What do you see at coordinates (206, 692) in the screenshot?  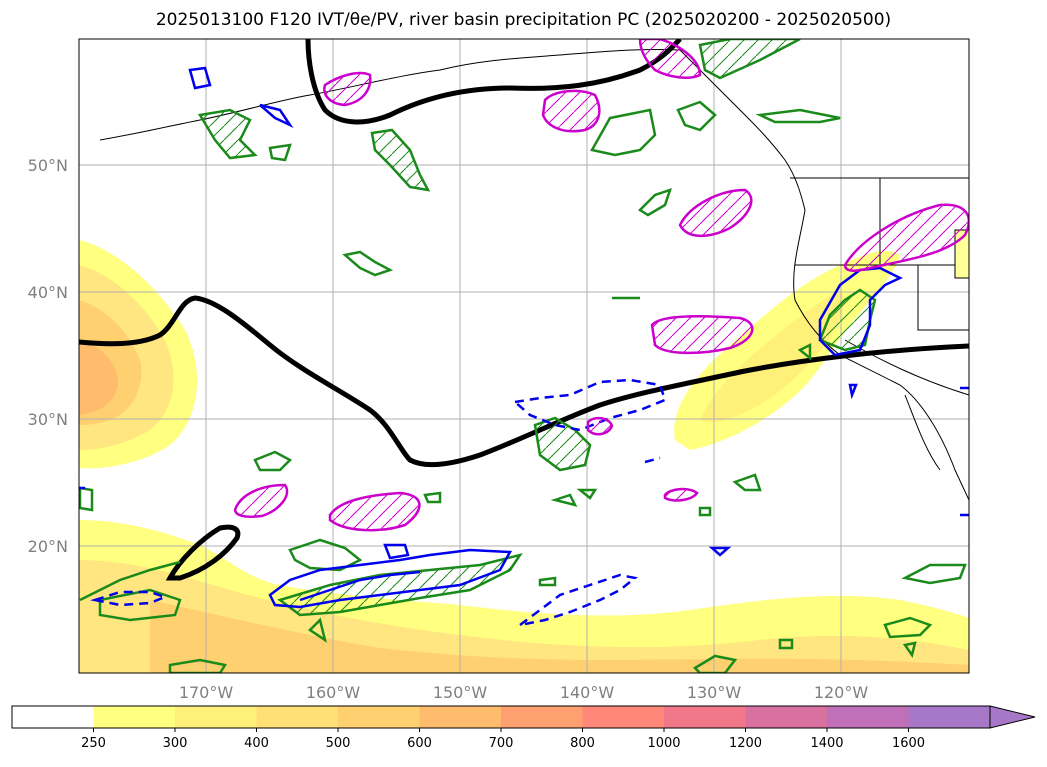 I see `lon-tick-label: 170°W` at bounding box center [206, 692].